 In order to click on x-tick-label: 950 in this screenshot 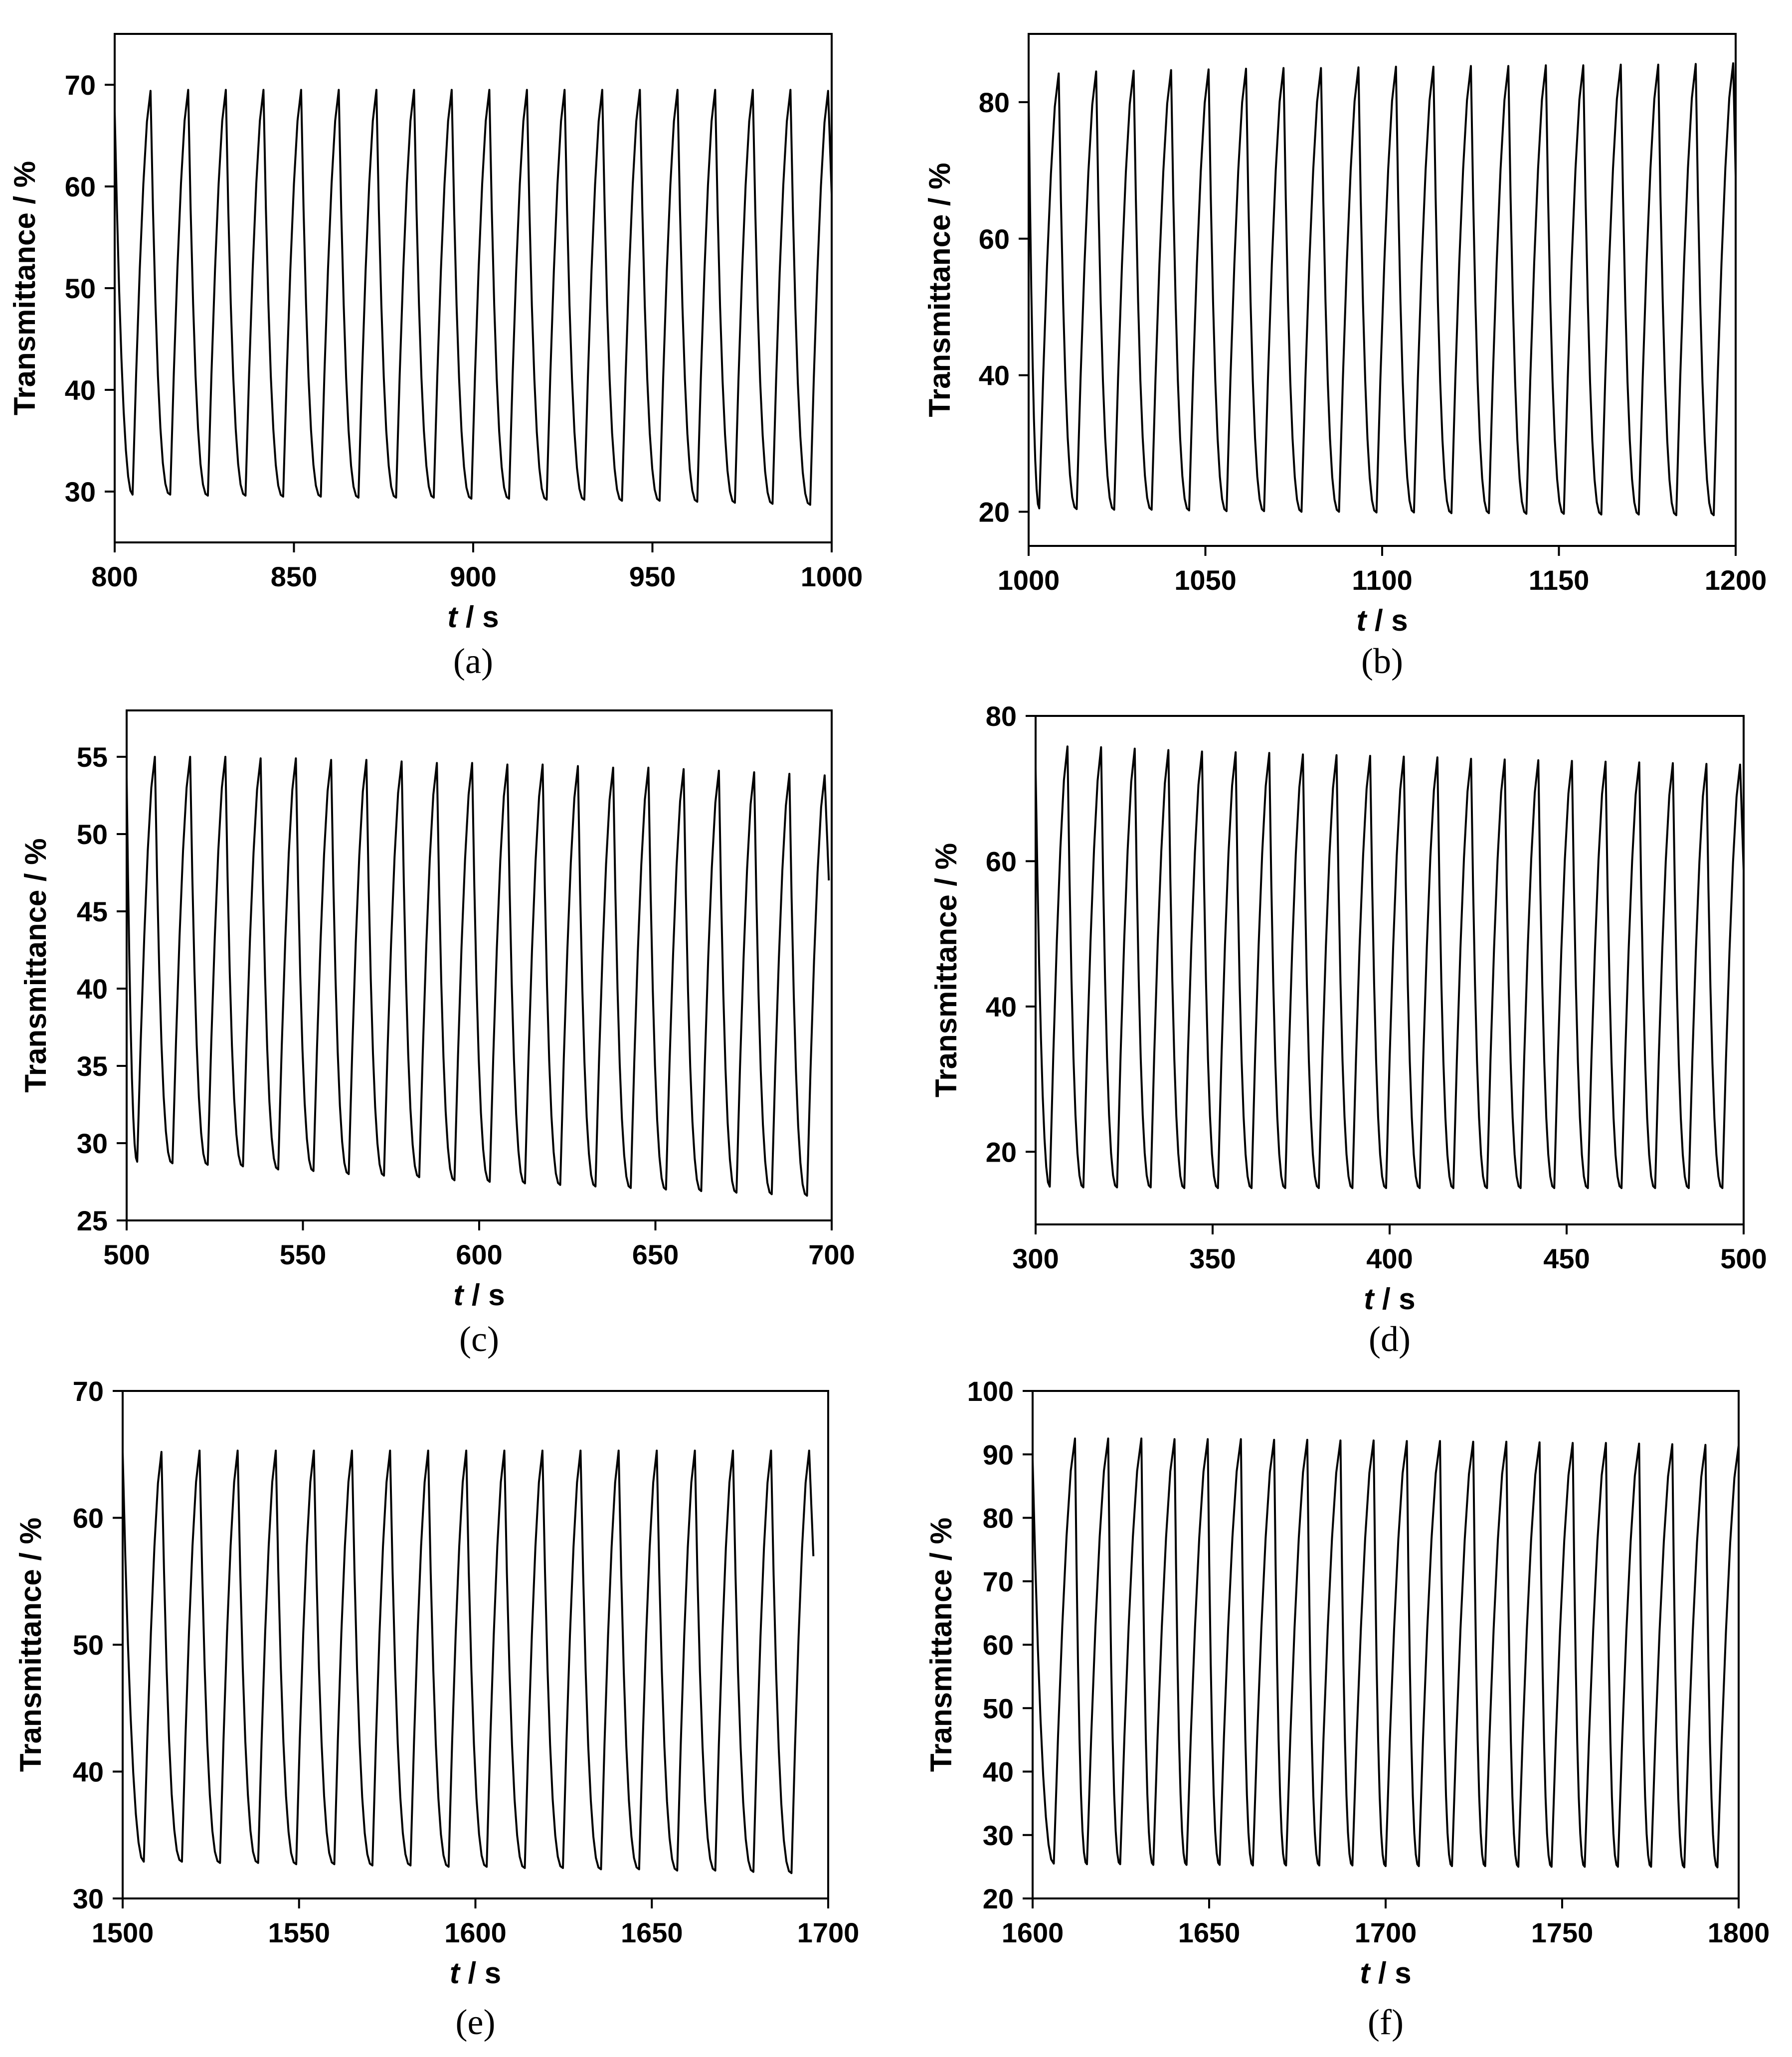, I will do `click(652, 576)`.